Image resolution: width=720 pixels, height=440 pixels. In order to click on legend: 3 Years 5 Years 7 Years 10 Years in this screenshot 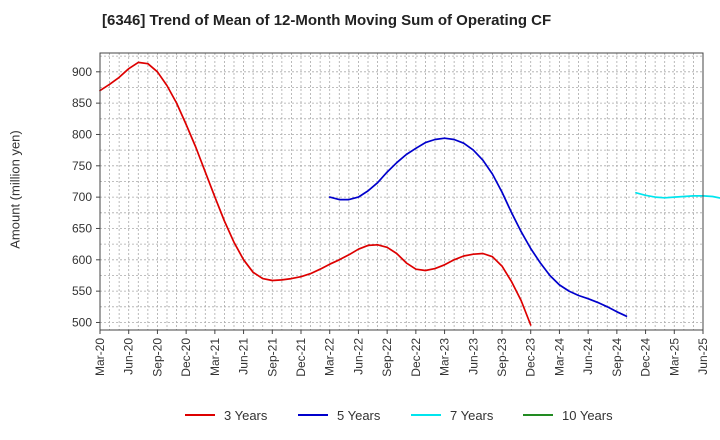, I will do `click(399, 415)`.